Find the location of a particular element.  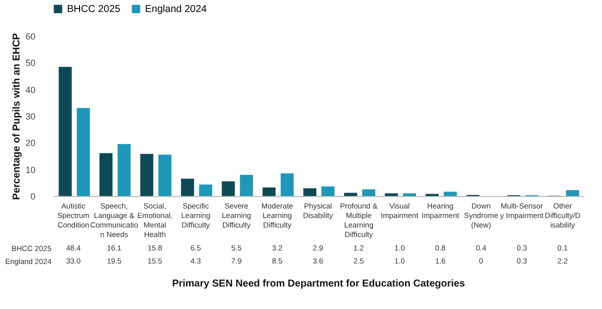

y-tick-label: 60 is located at coordinates (30, 37).